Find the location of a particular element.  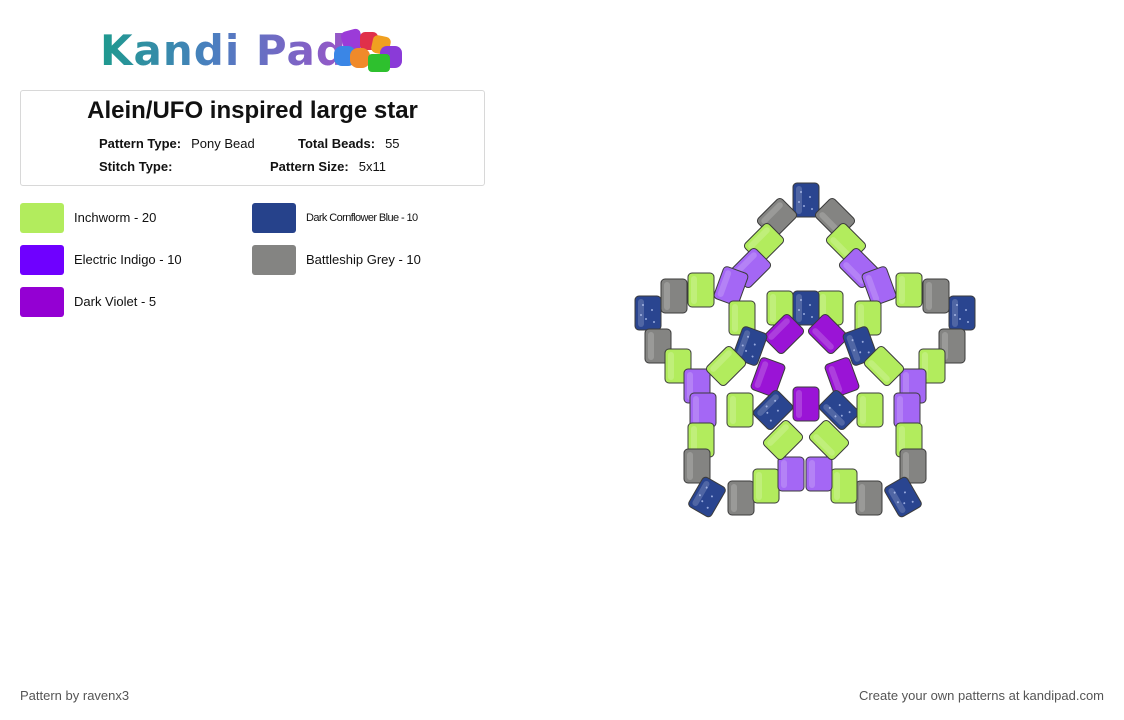

total-beads-value: 55 is located at coordinates (392, 143).